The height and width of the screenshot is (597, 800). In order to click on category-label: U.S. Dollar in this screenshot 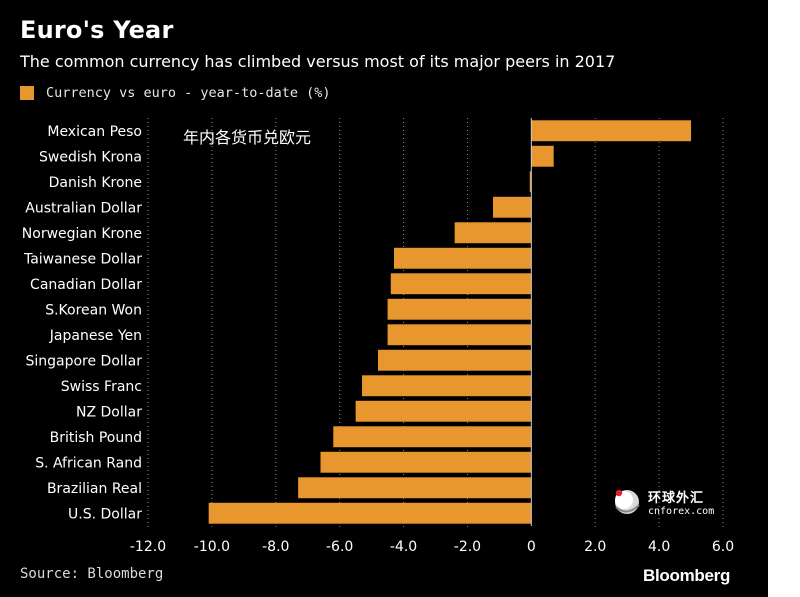, I will do `click(105, 514)`.